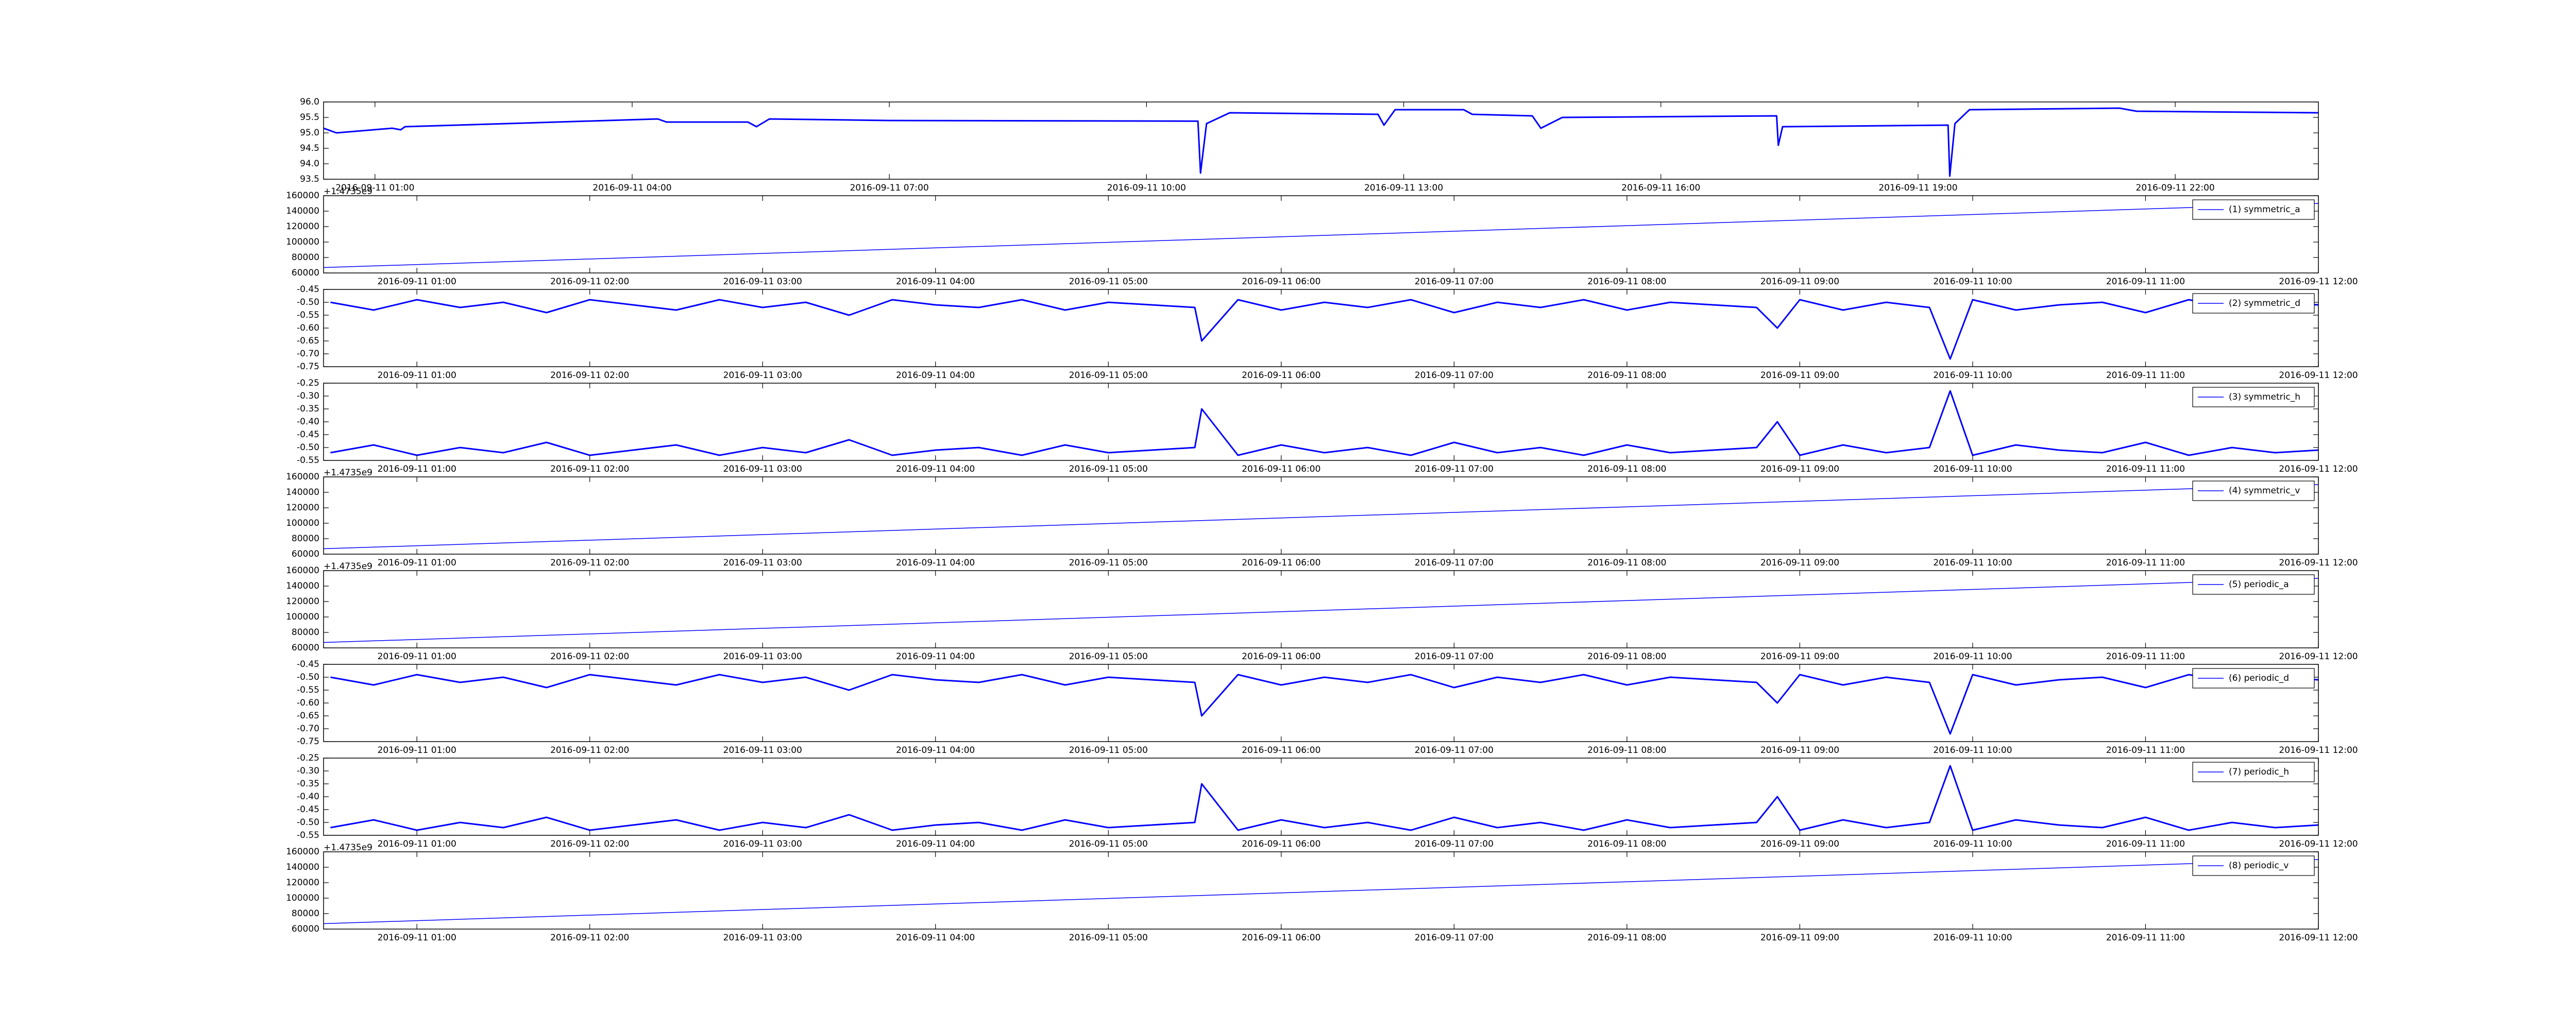  What do you see at coordinates (309, 133) in the screenshot?
I see `y-tick-label: 95.0` at bounding box center [309, 133].